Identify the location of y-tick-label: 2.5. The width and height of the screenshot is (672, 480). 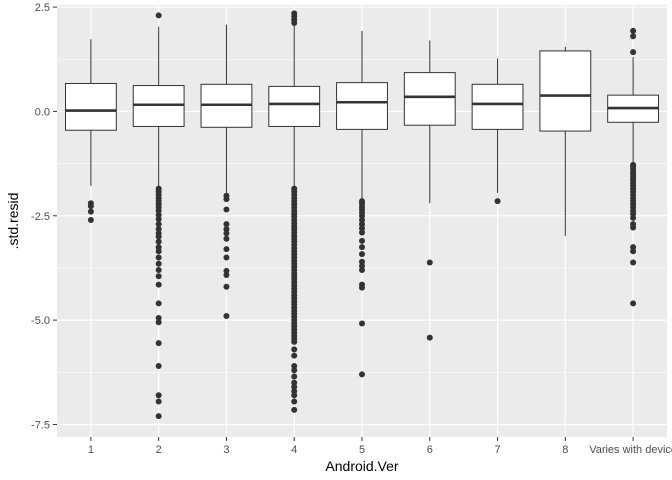
(42, 8).